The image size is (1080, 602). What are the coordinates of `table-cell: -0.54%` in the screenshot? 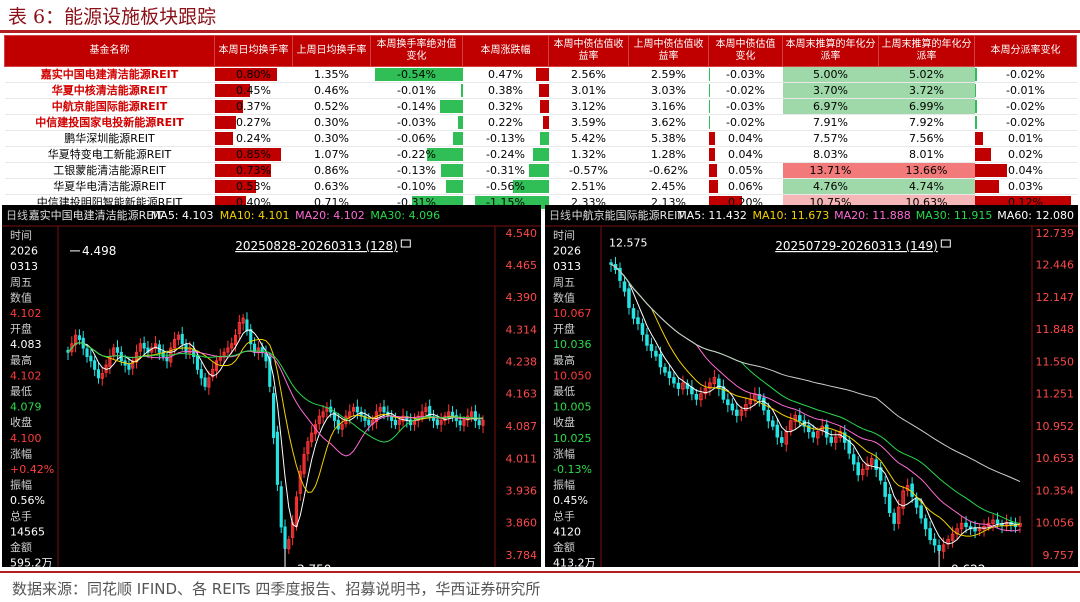 It's located at (416, 74).